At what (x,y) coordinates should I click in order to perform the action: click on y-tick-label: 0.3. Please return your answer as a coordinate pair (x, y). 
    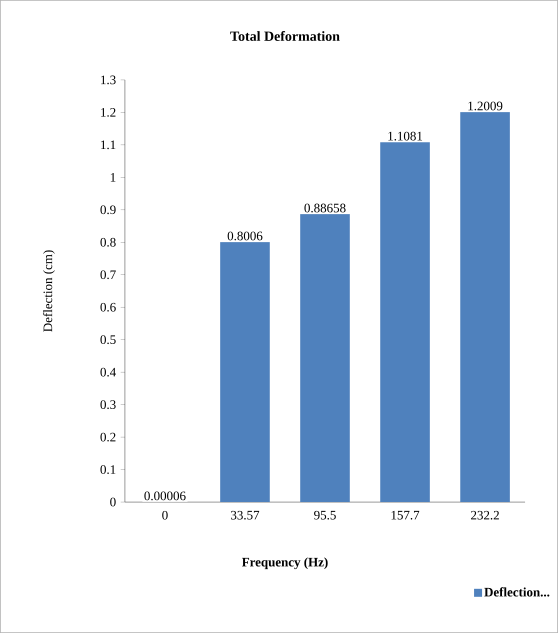
    Looking at the image, I should click on (108, 405).